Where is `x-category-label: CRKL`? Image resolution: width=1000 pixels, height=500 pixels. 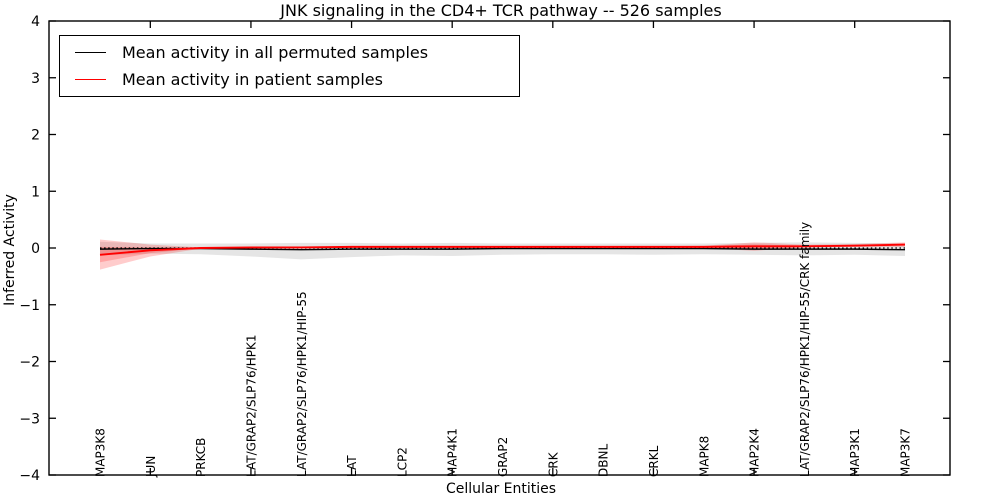 x-category-label: CRKL is located at coordinates (654, 461).